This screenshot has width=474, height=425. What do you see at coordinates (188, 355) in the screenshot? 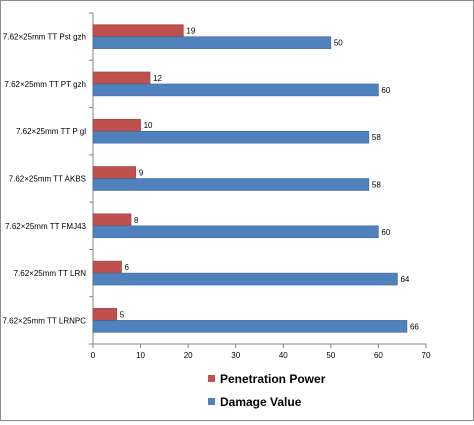
I see `x-tick-label: 20` at bounding box center [188, 355].